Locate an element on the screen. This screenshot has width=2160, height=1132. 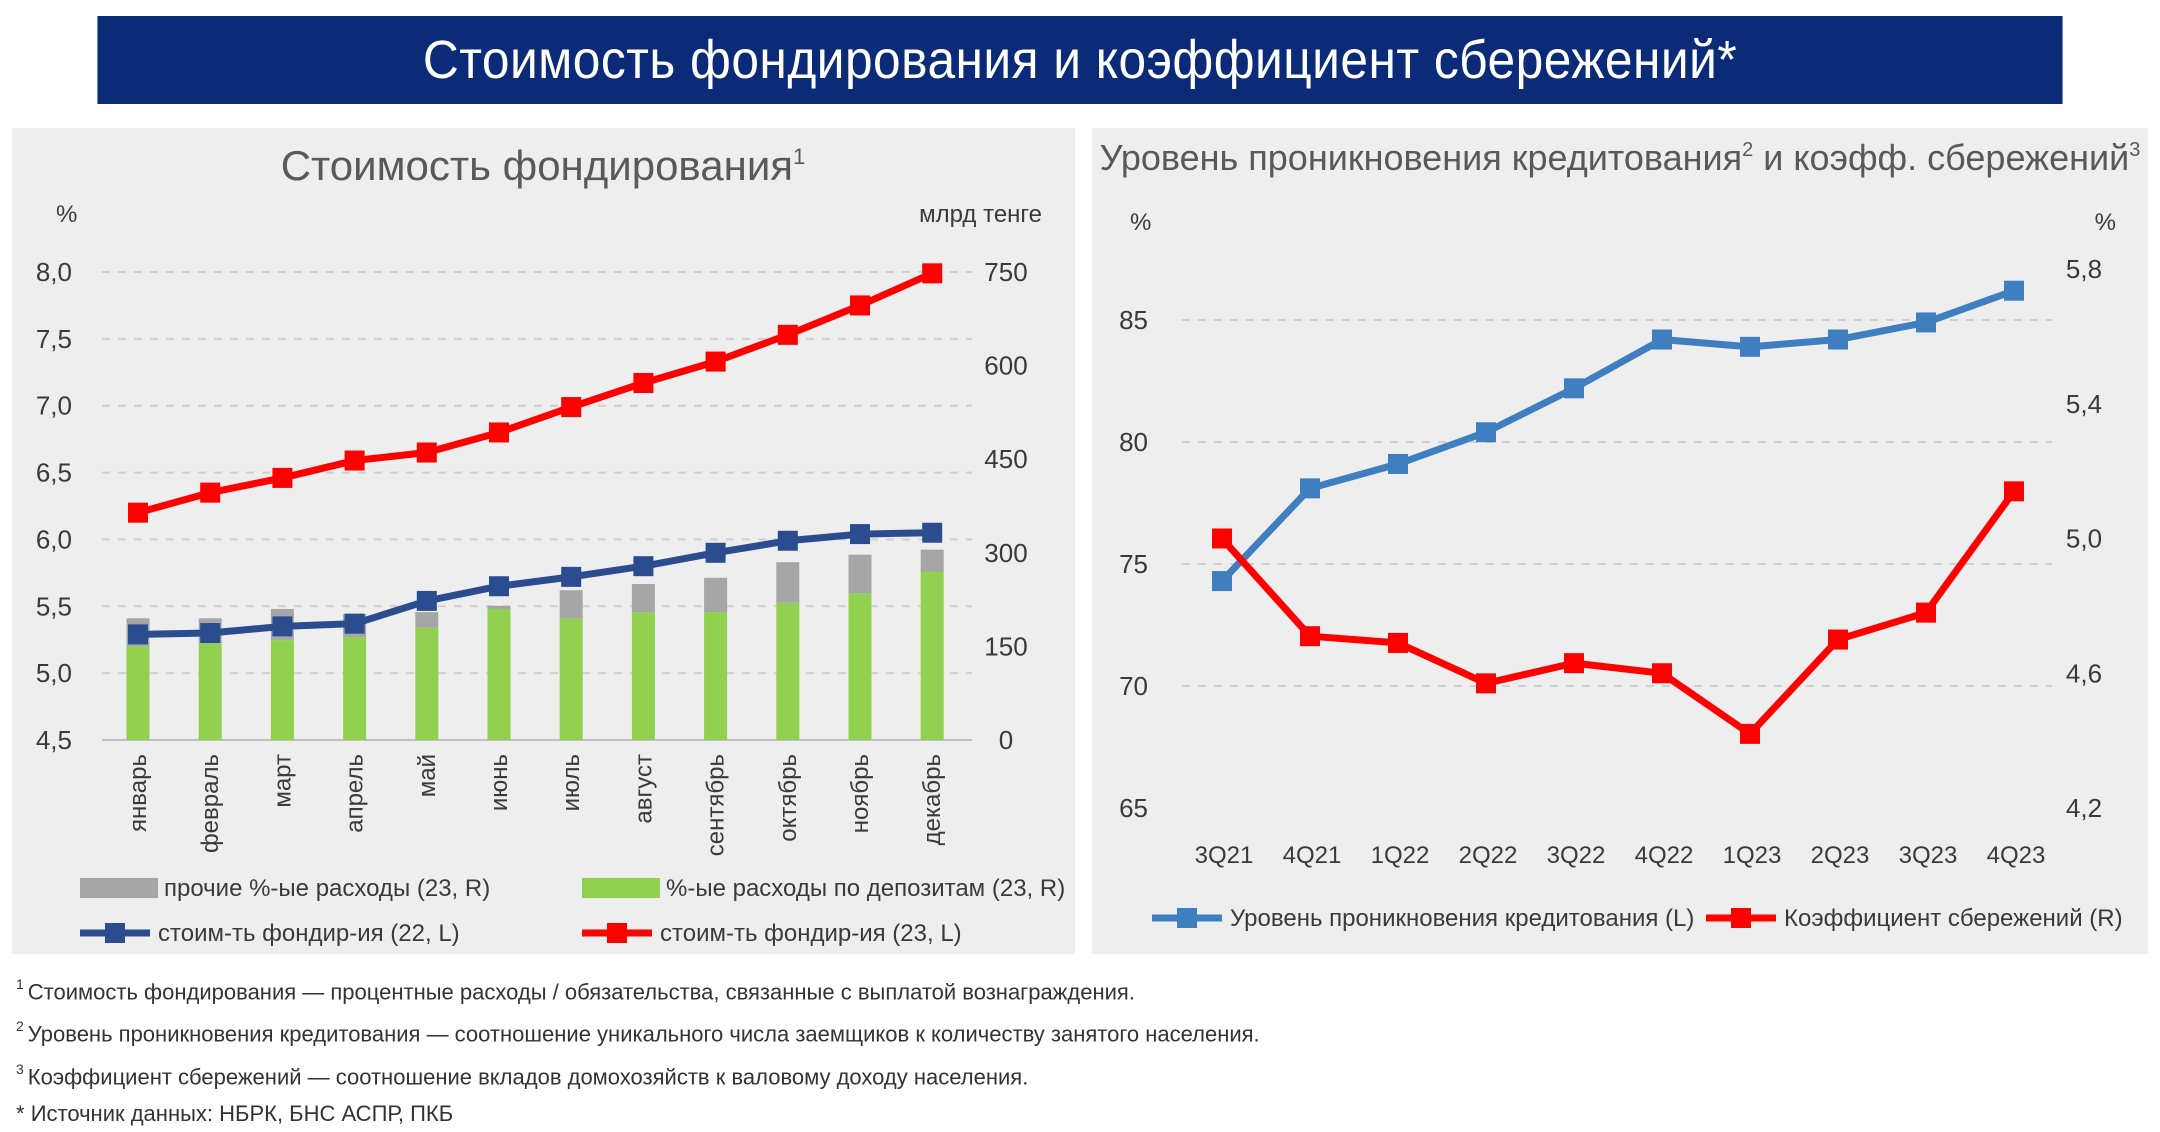
legend-cost-23-swatch-marker is located at coordinates (617, 933).